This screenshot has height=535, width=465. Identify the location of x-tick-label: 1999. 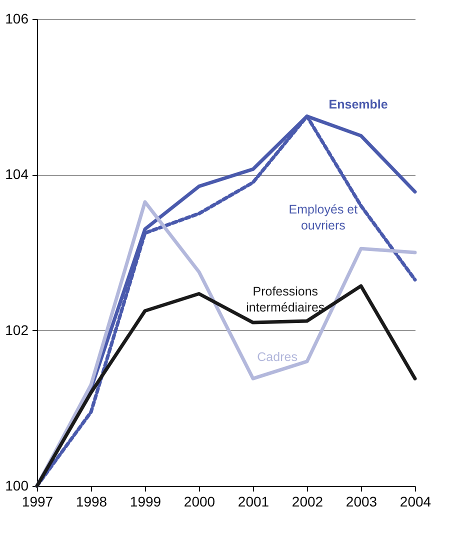
(146, 502).